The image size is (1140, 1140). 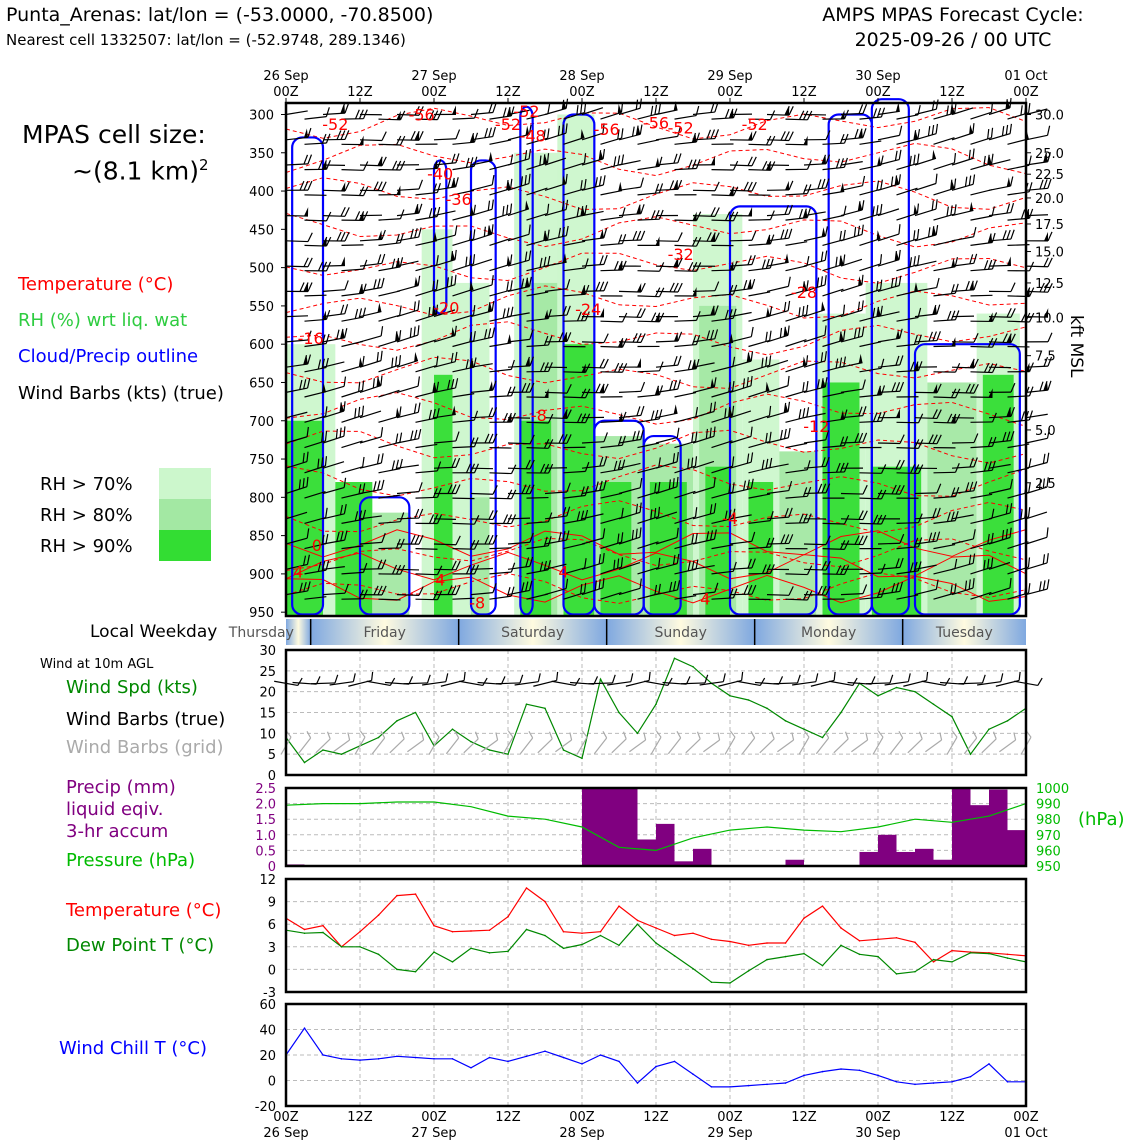 I want to click on y-tick-label: 1.0, so click(x=265, y=836).